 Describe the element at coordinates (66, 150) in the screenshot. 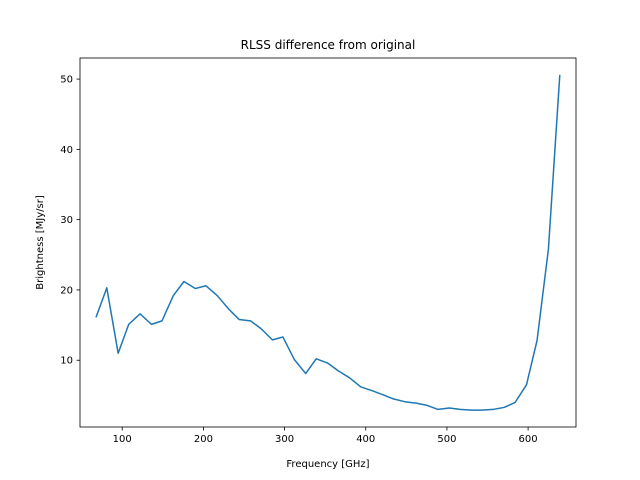

I see `y-tick-label: 40` at that location.